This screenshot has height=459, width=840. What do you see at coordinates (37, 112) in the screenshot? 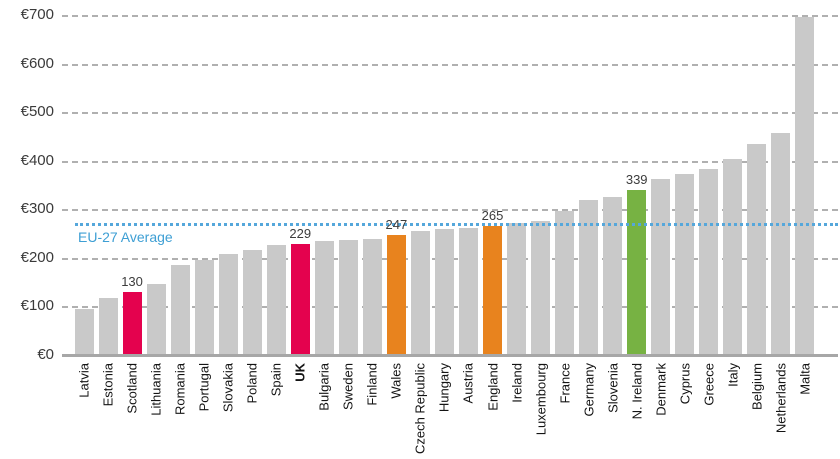
I see `y-tick-500: €500` at bounding box center [37, 112].